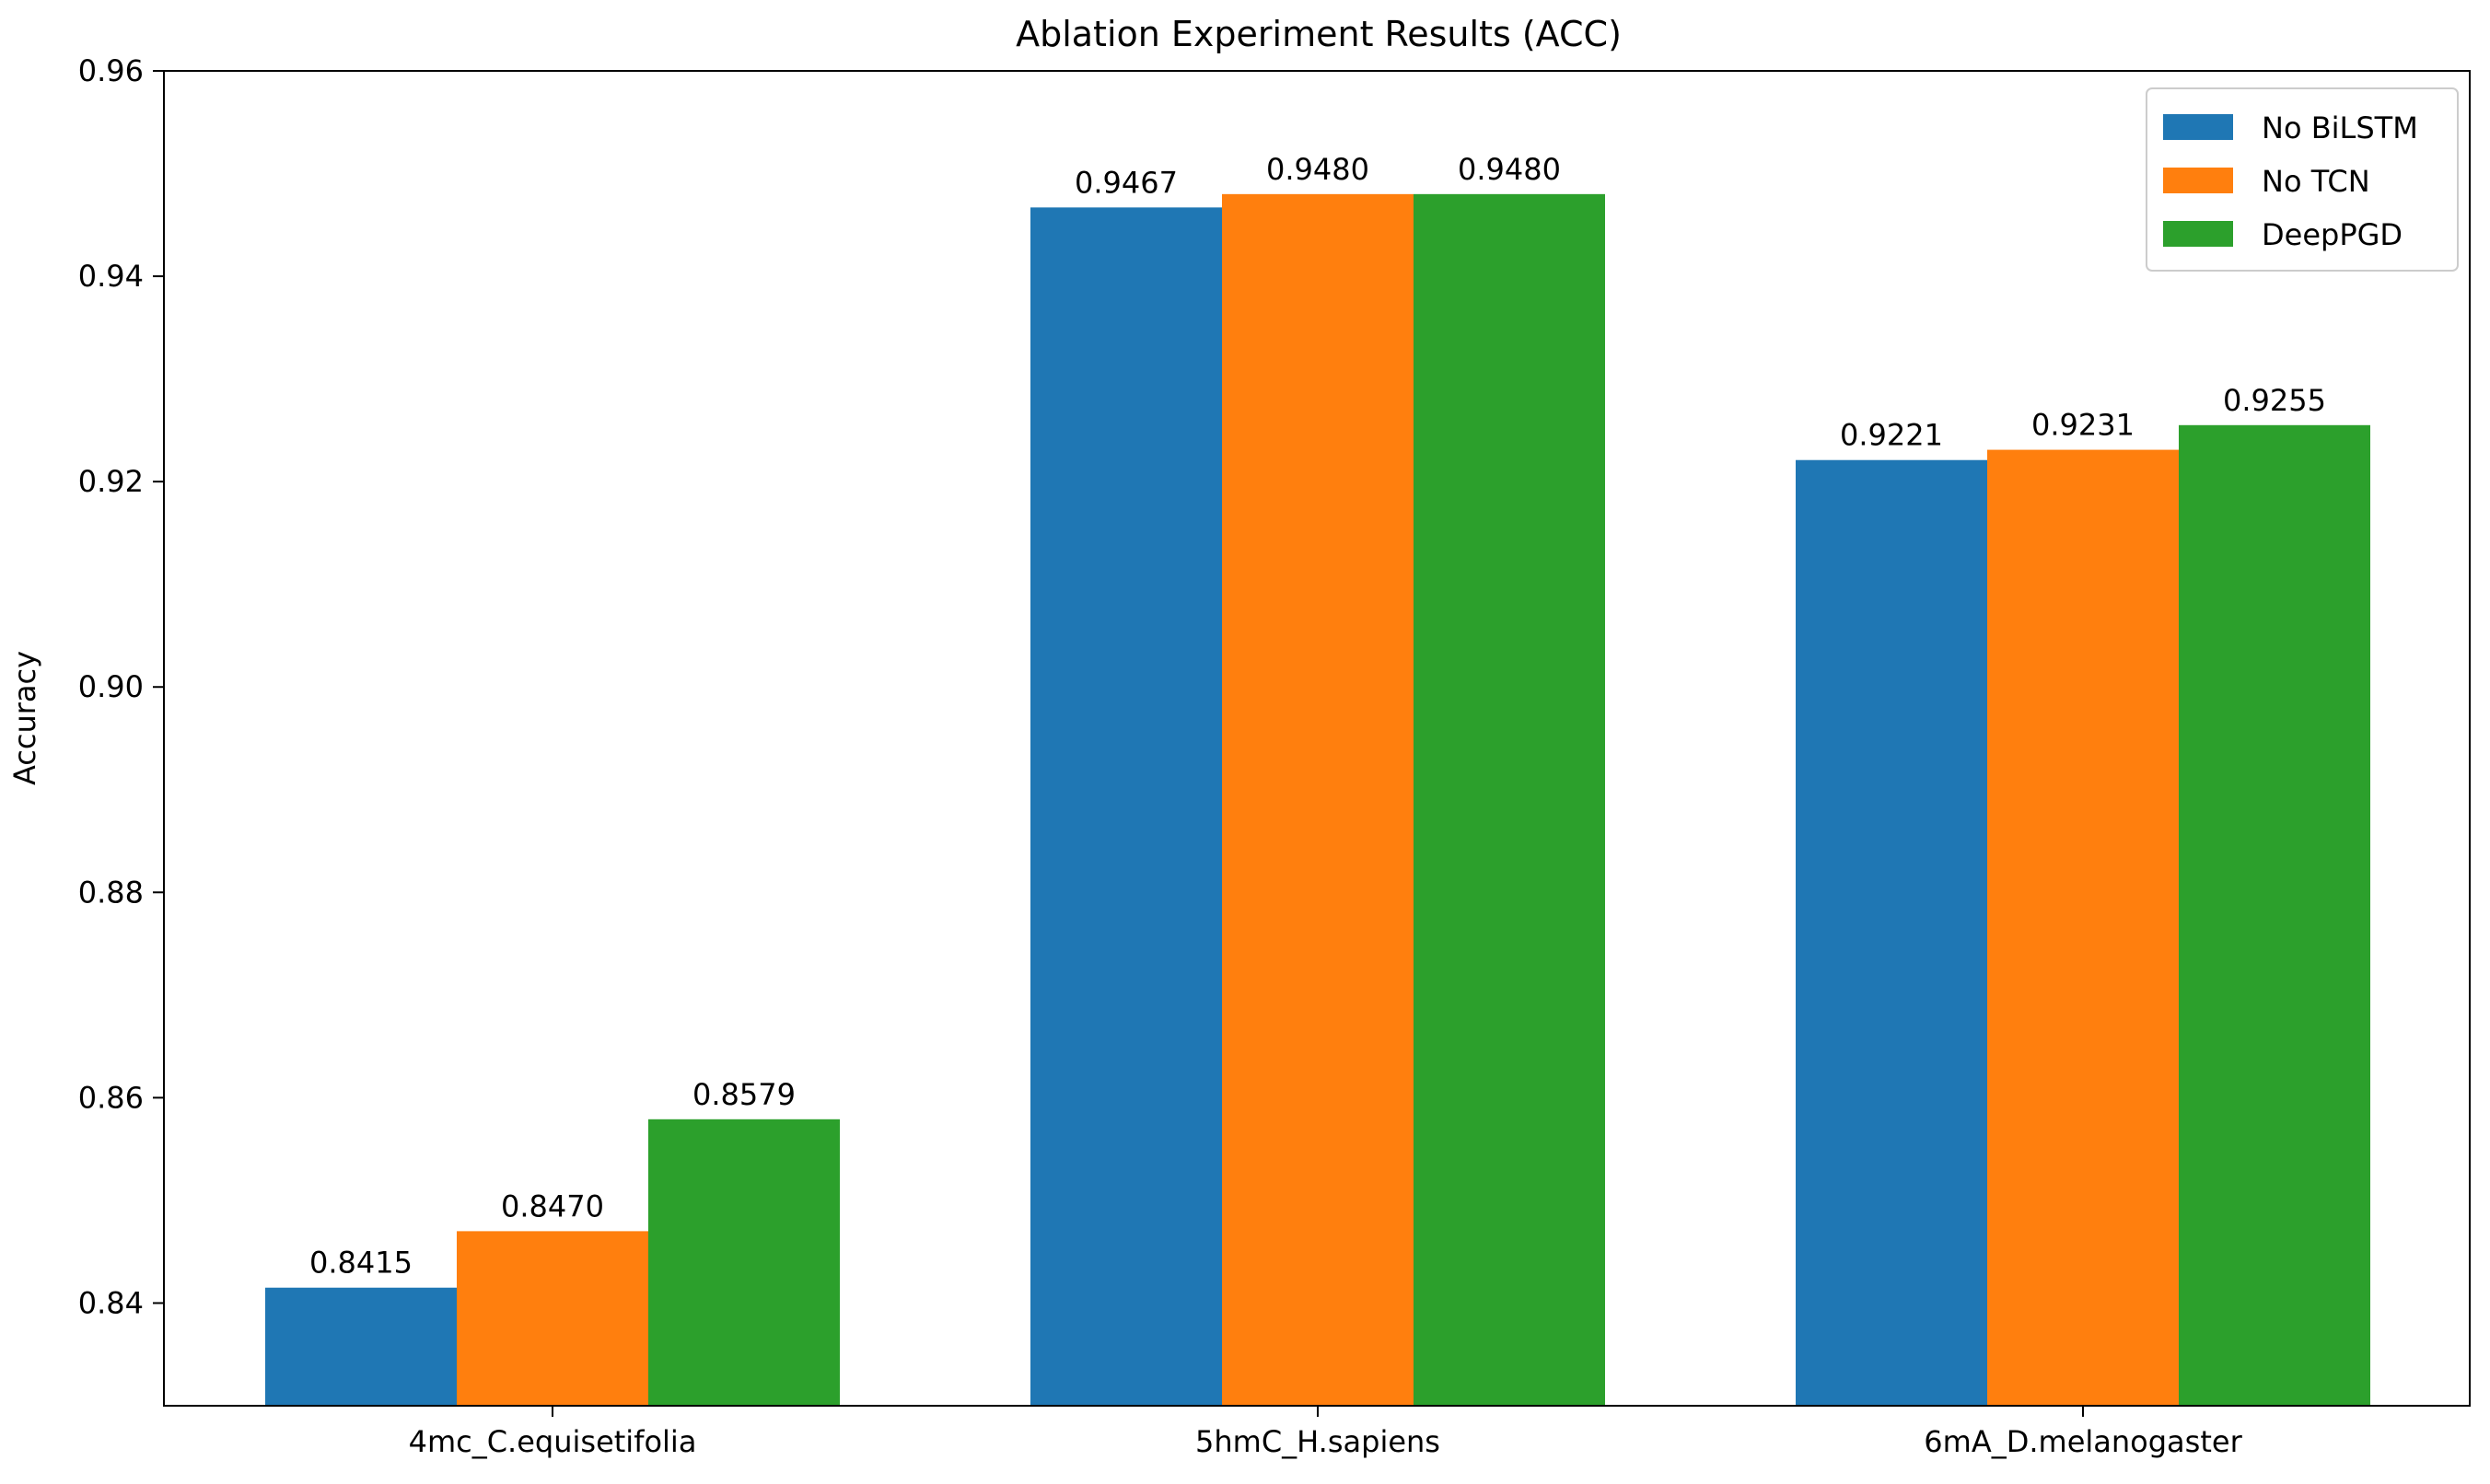  I want to click on y-tick-label: 0.90, so click(111, 686).